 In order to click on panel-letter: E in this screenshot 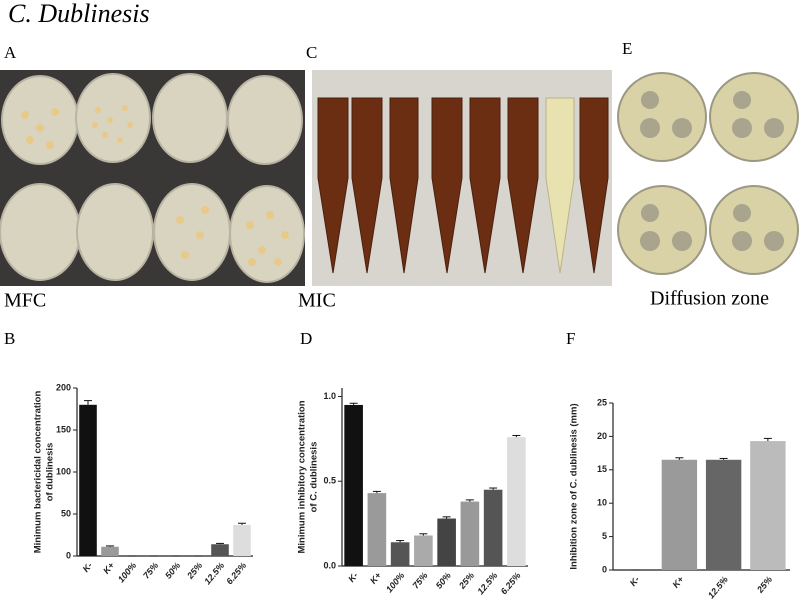, I will do `click(627, 48)`.